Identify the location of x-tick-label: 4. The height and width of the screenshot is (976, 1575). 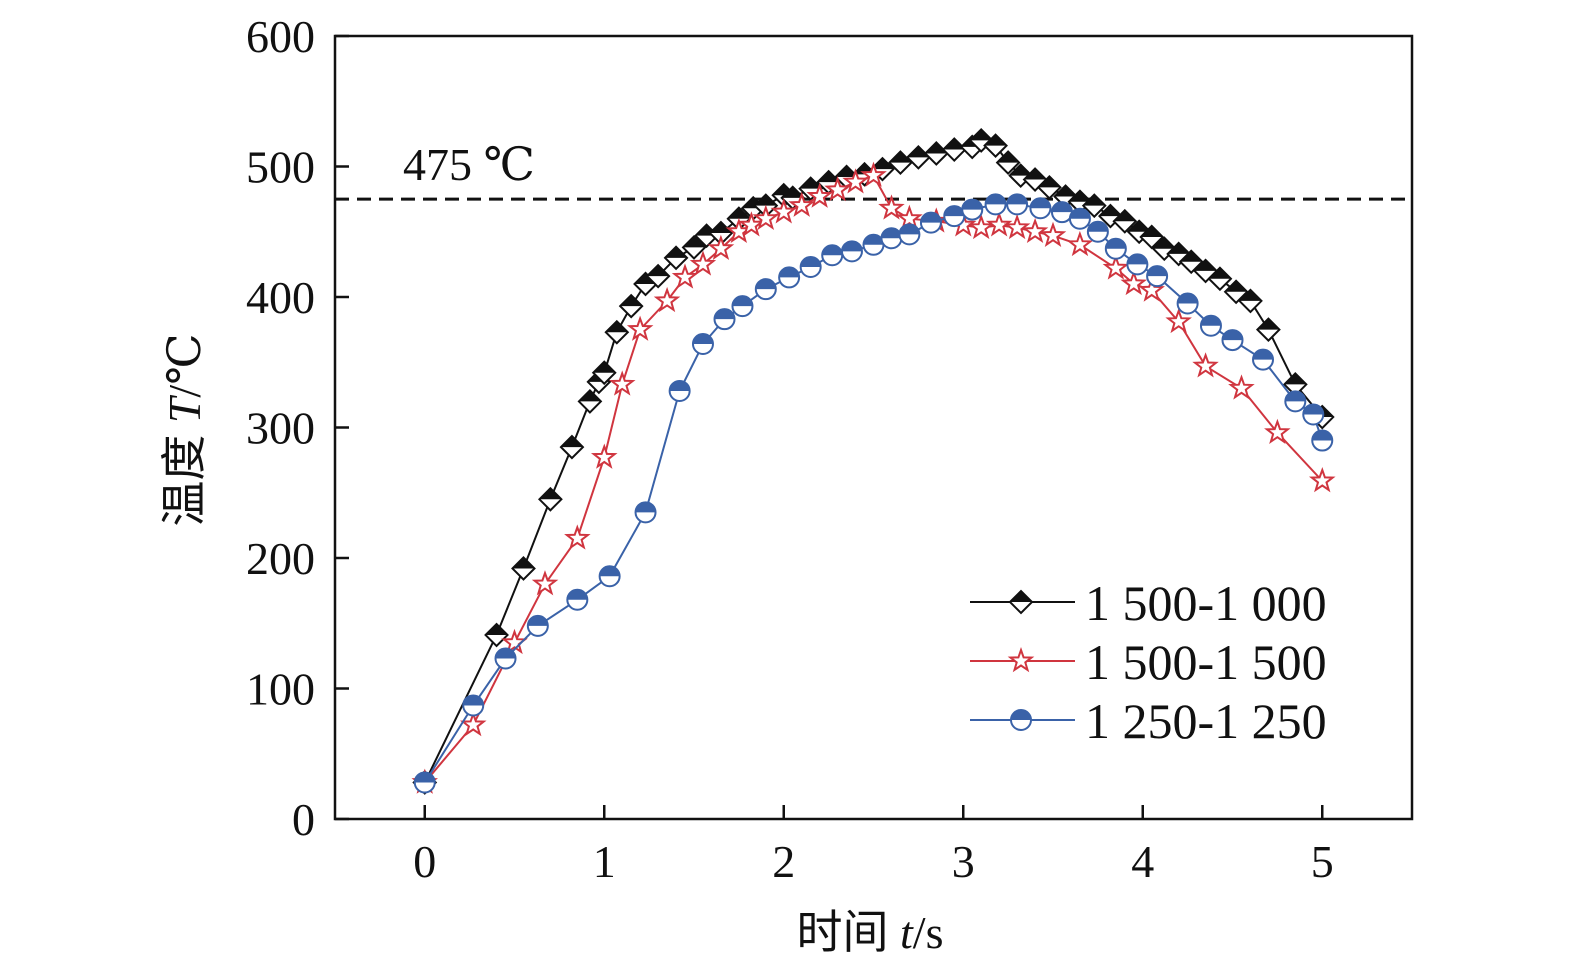
(1142, 861).